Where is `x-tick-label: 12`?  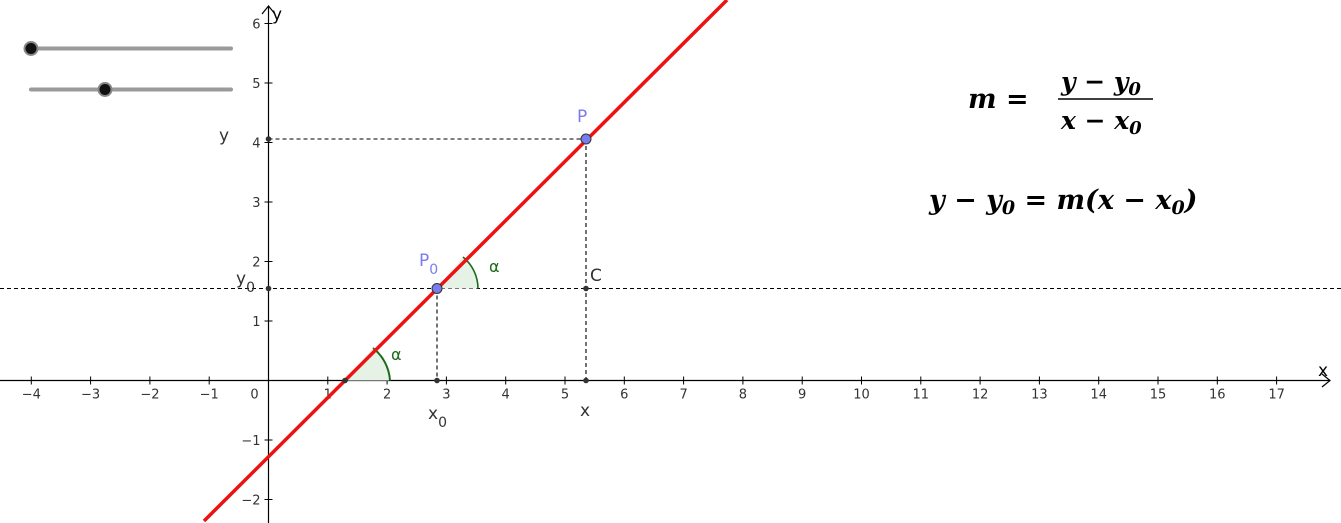 x-tick-label: 12 is located at coordinates (980, 395).